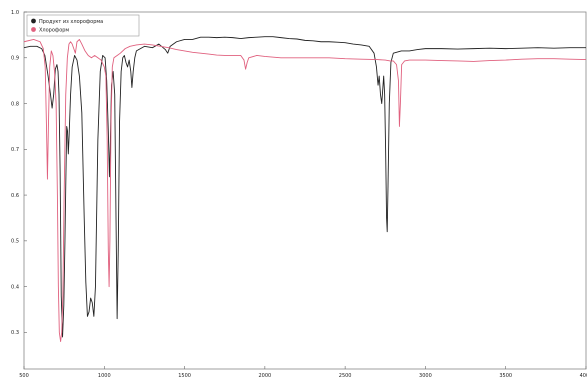 Image resolution: width=587 pixels, height=378 pixels. I want to click on legend-box, so click(83, 25).